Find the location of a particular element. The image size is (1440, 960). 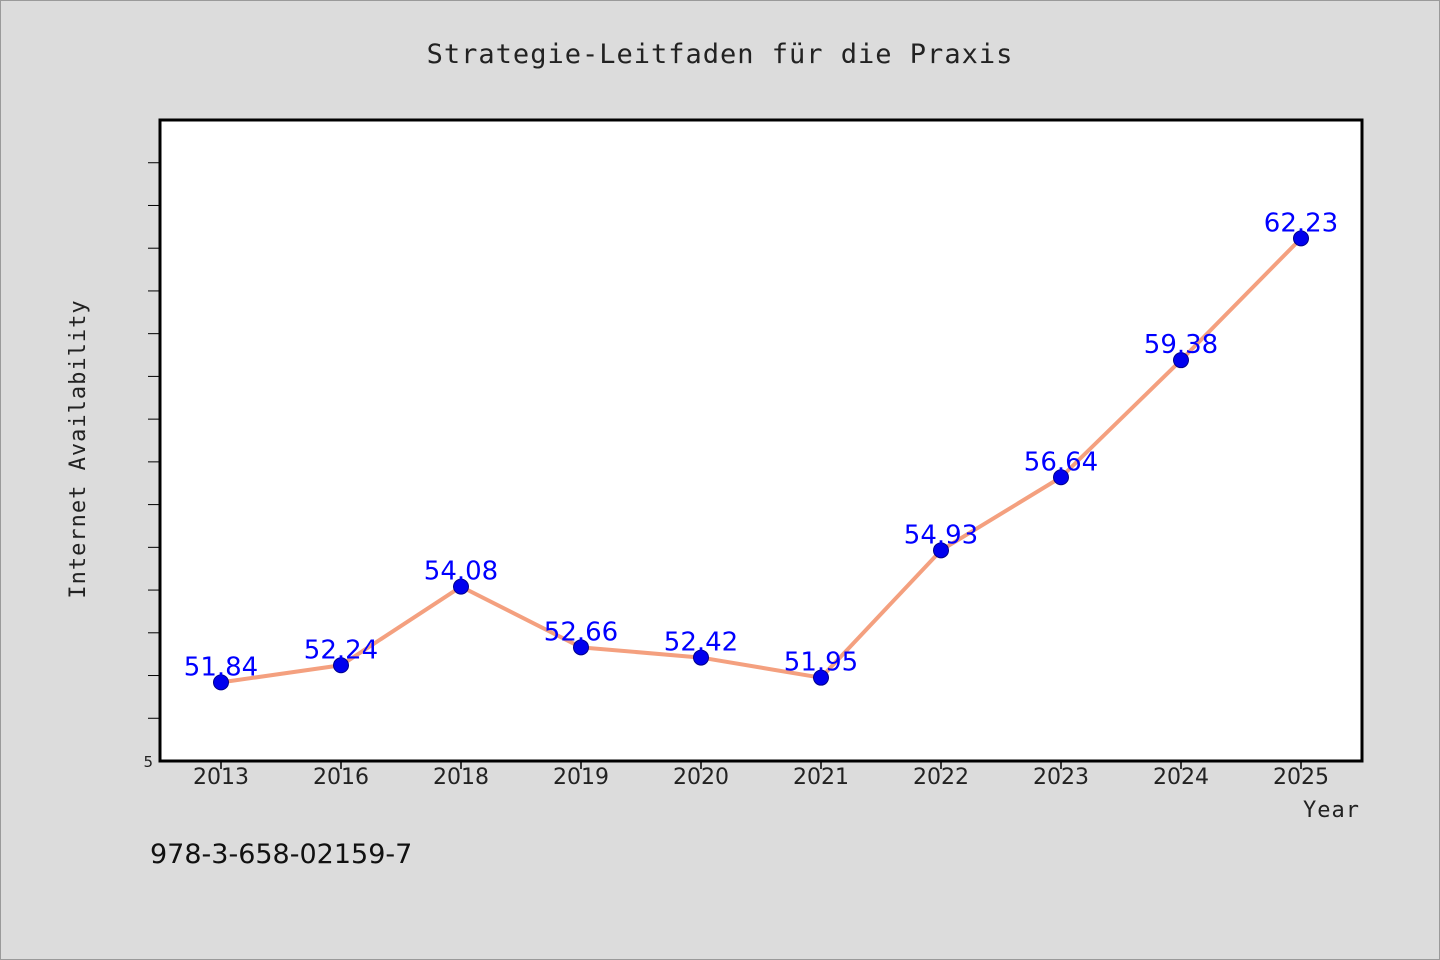

data-label: 62.23 is located at coordinates (1301, 223).